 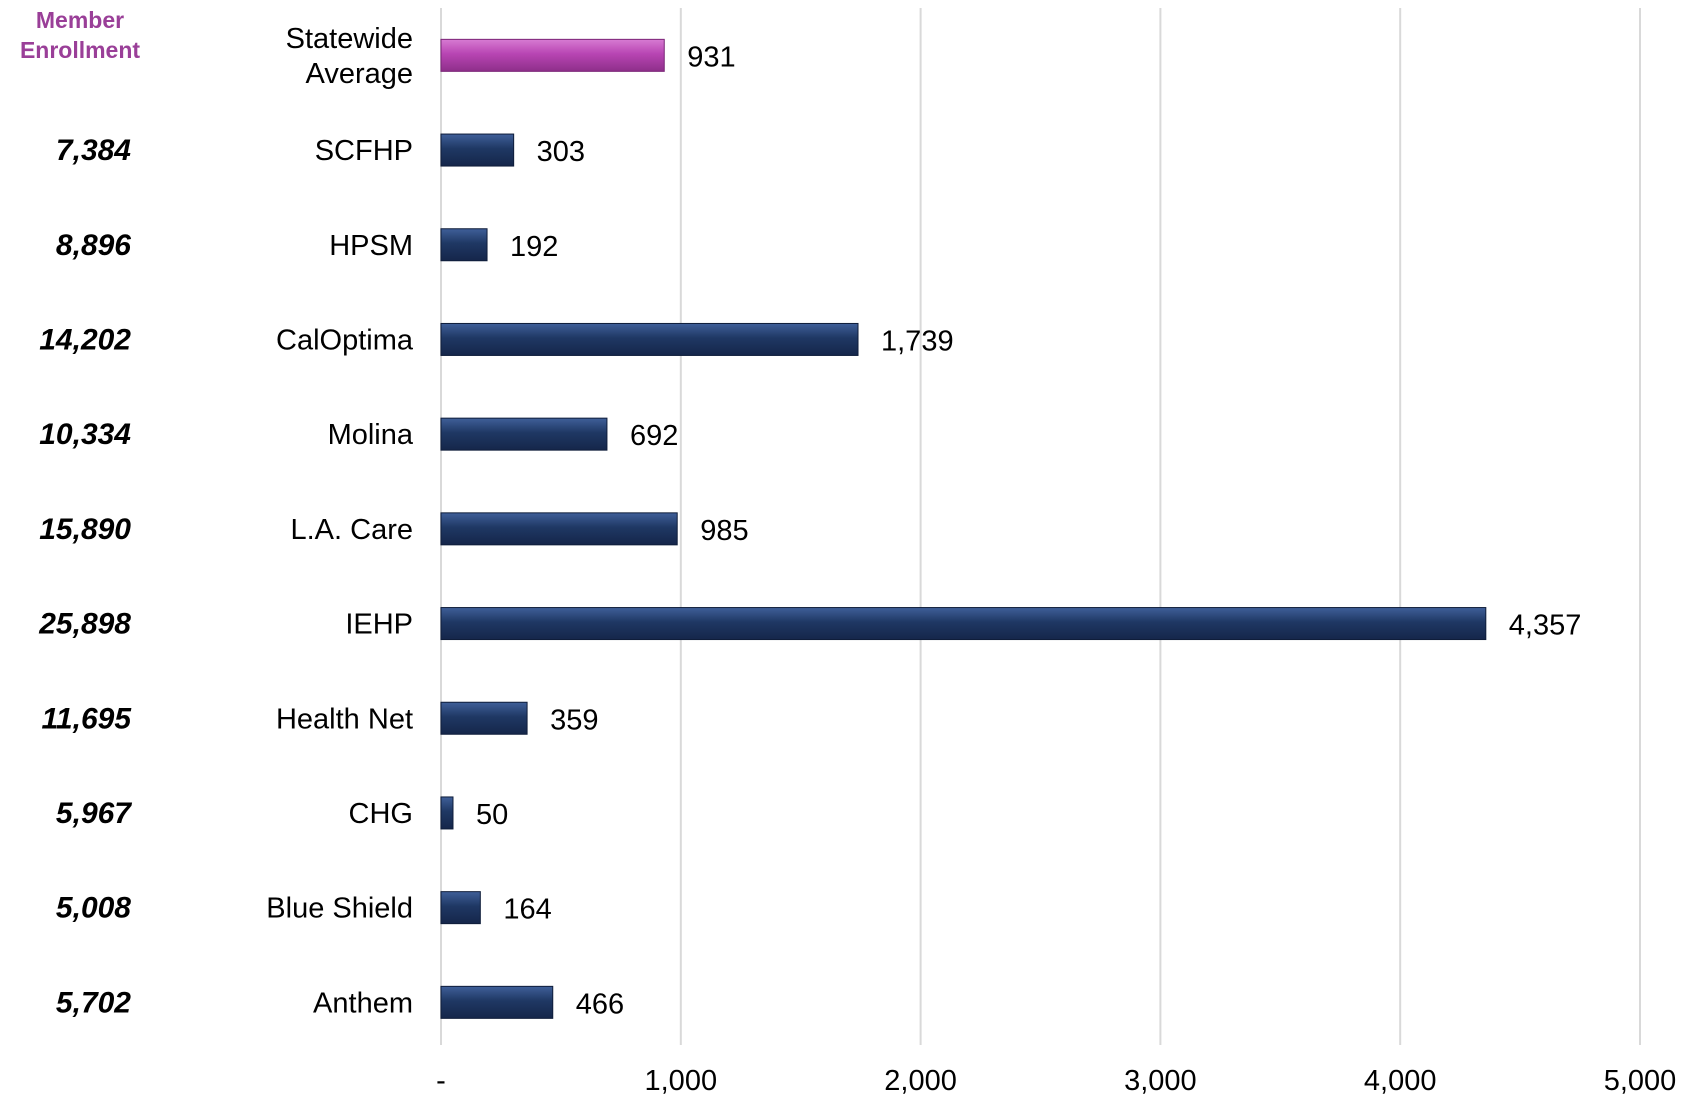 I want to click on category-label: Statewide, so click(x=349, y=39).